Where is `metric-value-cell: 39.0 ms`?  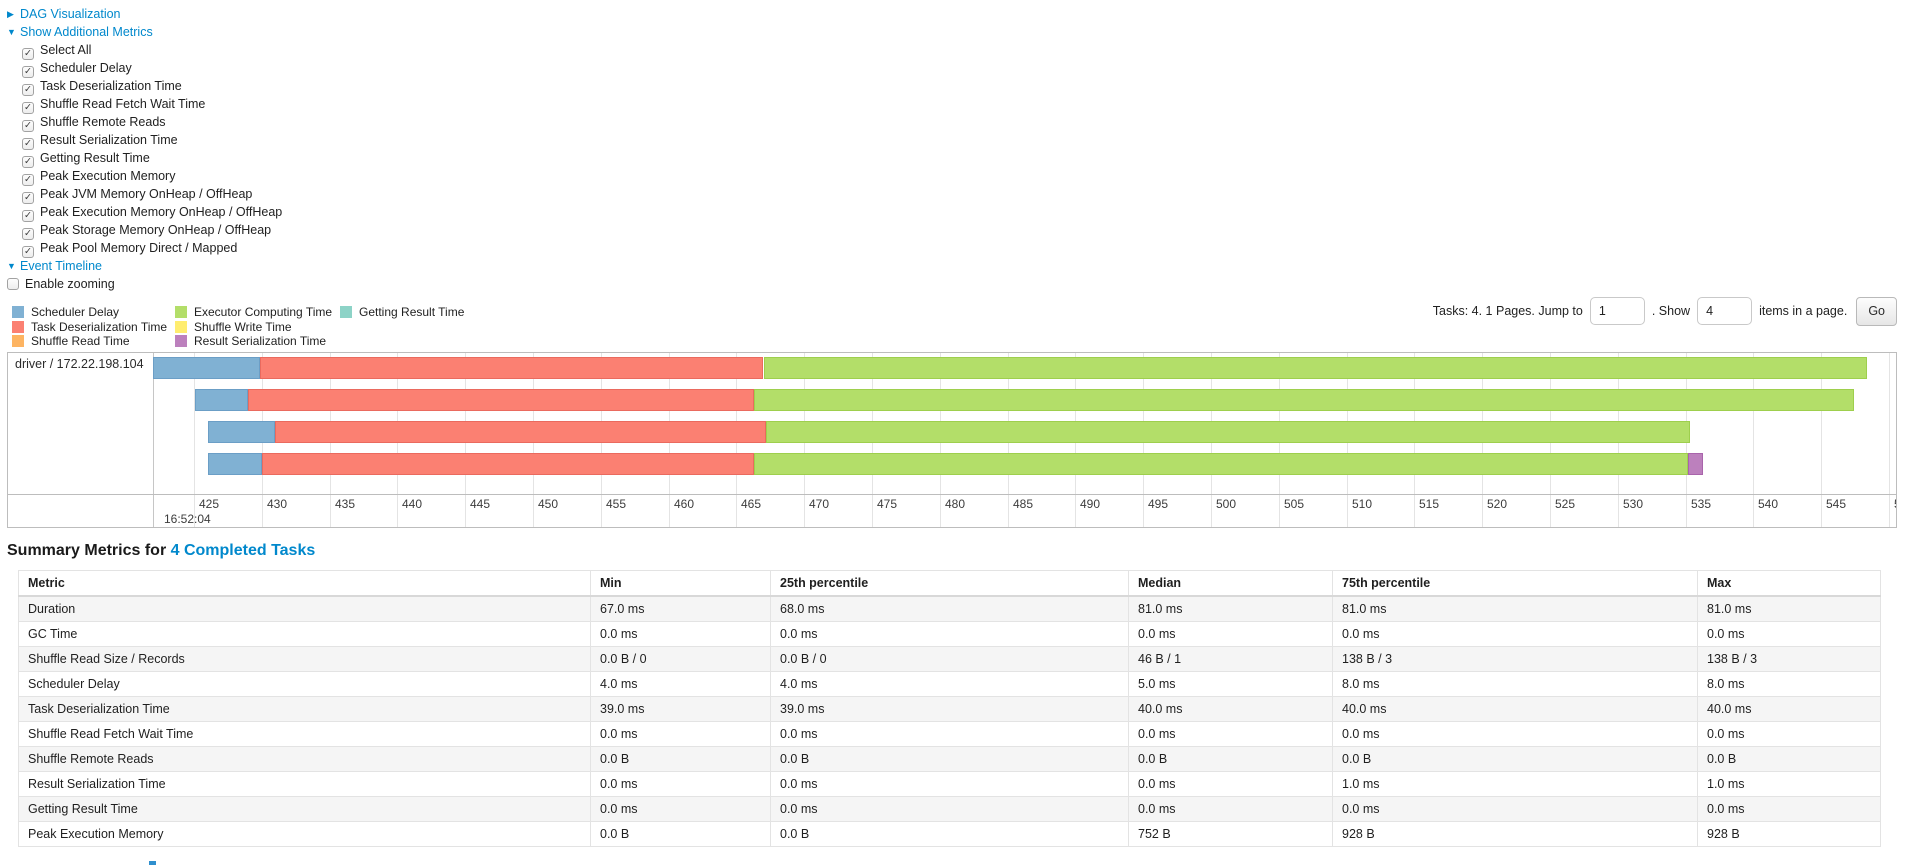 metric-value-cell: 39.0 ms is located at coordinates (949, 709).